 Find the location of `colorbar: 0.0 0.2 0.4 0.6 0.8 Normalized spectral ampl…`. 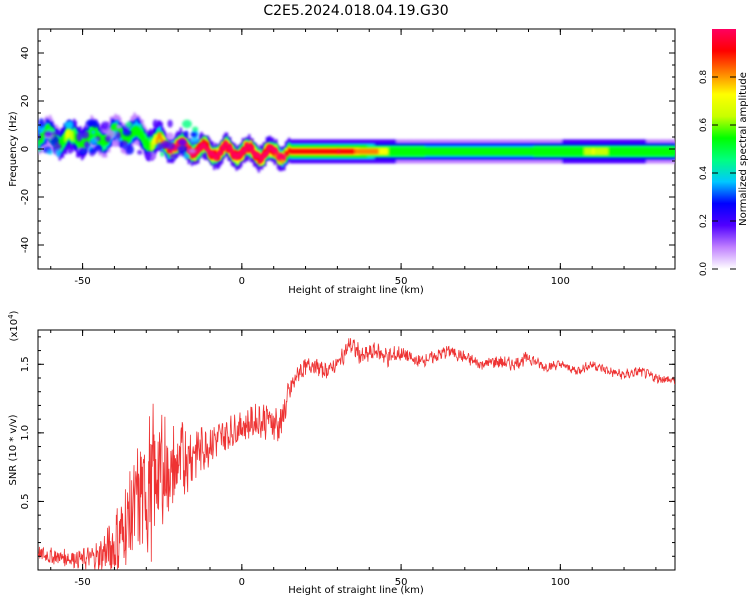

colorbar: 0.0 0.2 0.4 0.6 0.8 Normalized spectral ampl… is located at coordinates (724, 152).